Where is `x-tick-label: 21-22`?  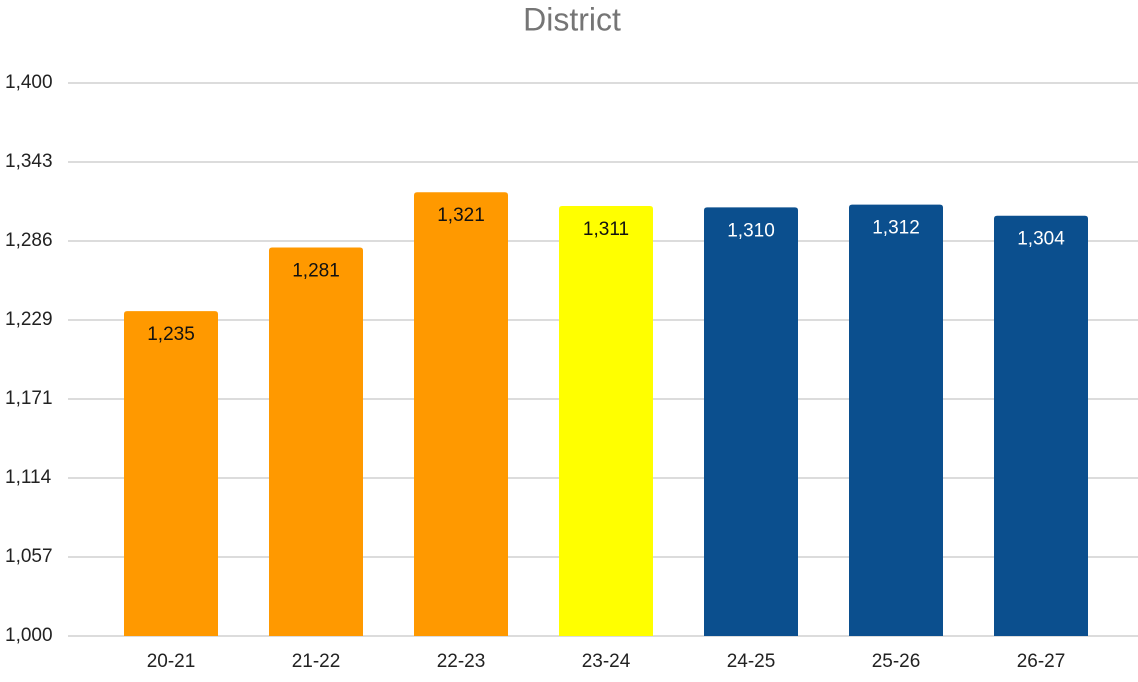 x-tick-label: 21-22 is located at coordinates (316, 661).